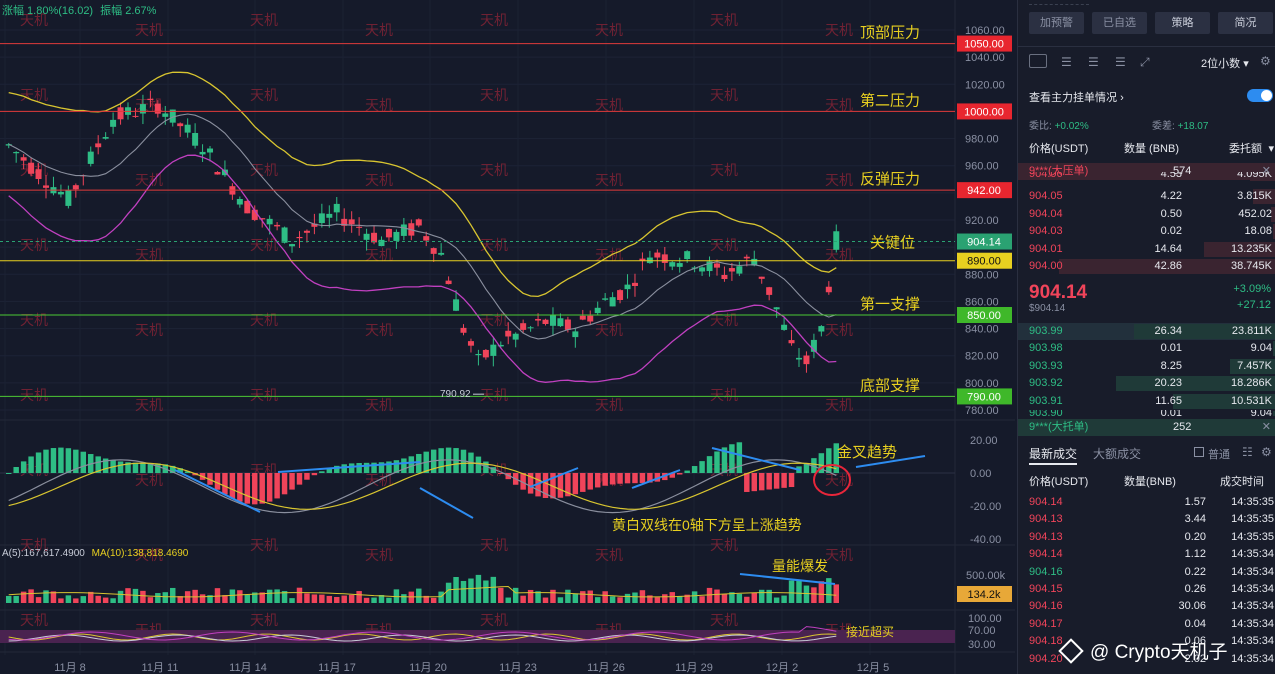 This screenshot has width=1275, height=674. Describe the element at coordinates (1260, 95) in the screenshot. I see `main-orders-toggle` at that location.